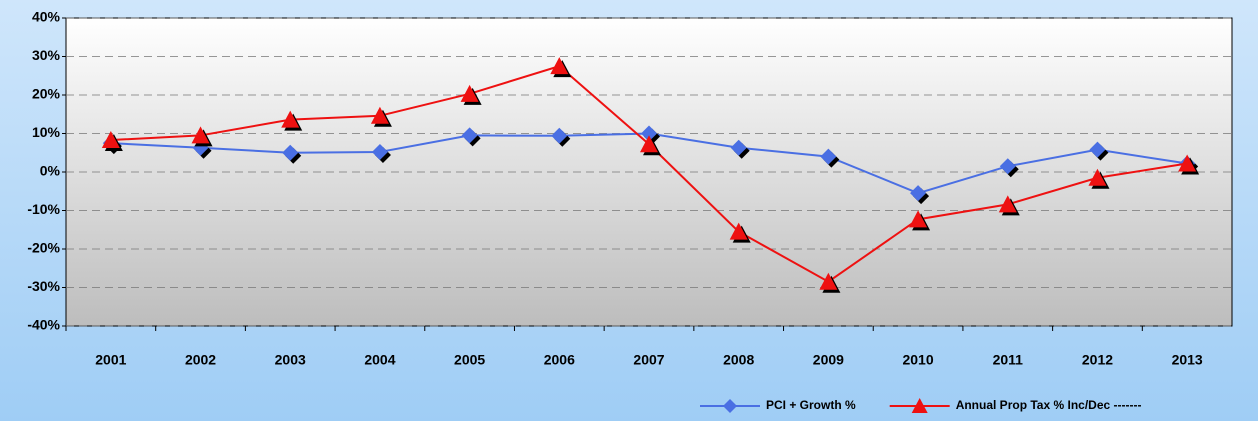 This screenshot has width=1258, height=426. What do you see at coordinates (828, 360) in the screenshot?
I see `x-tick-label: 2009` at bounding box center [828, 360].